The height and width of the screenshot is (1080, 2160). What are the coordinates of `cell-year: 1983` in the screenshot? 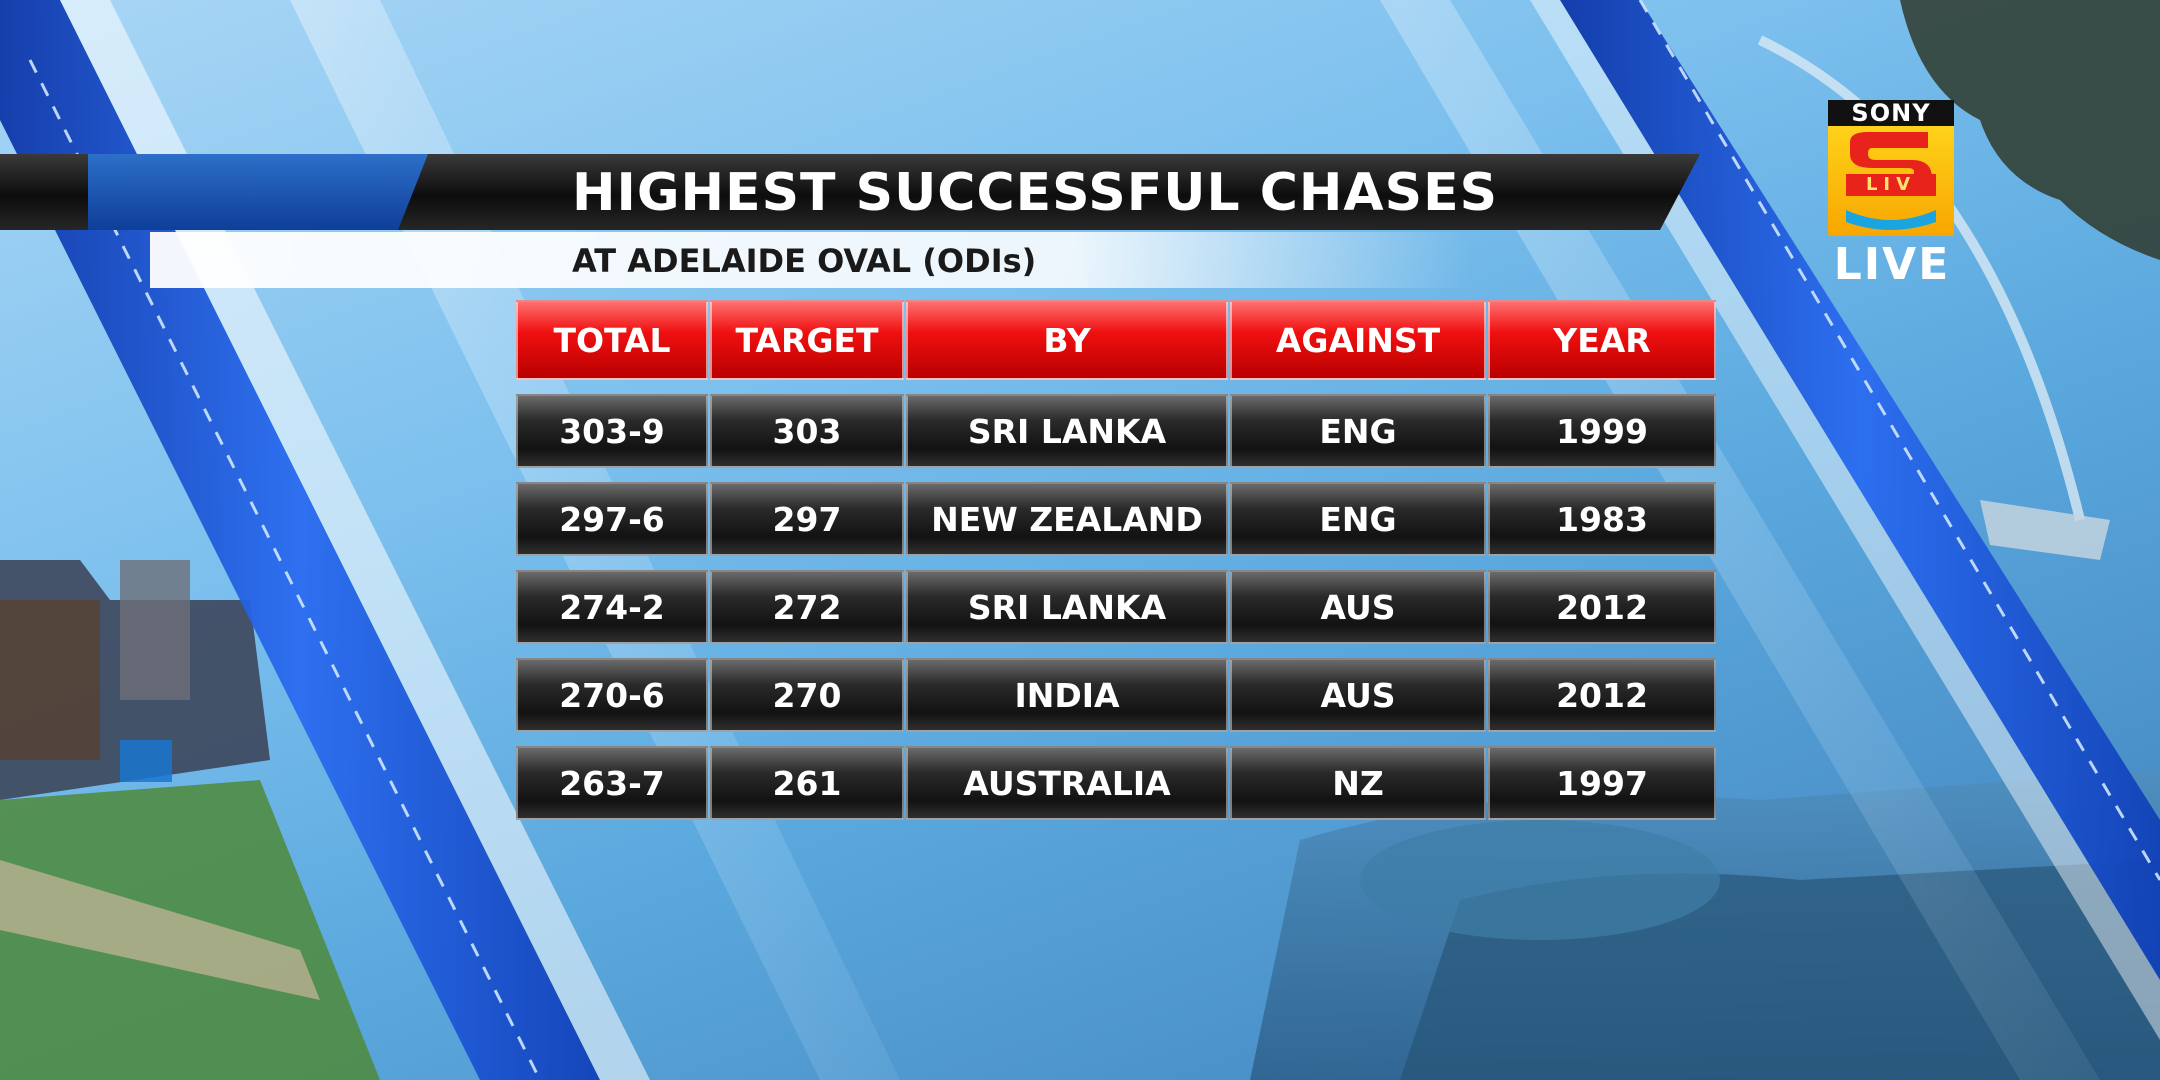 It's located at (1602, 519).